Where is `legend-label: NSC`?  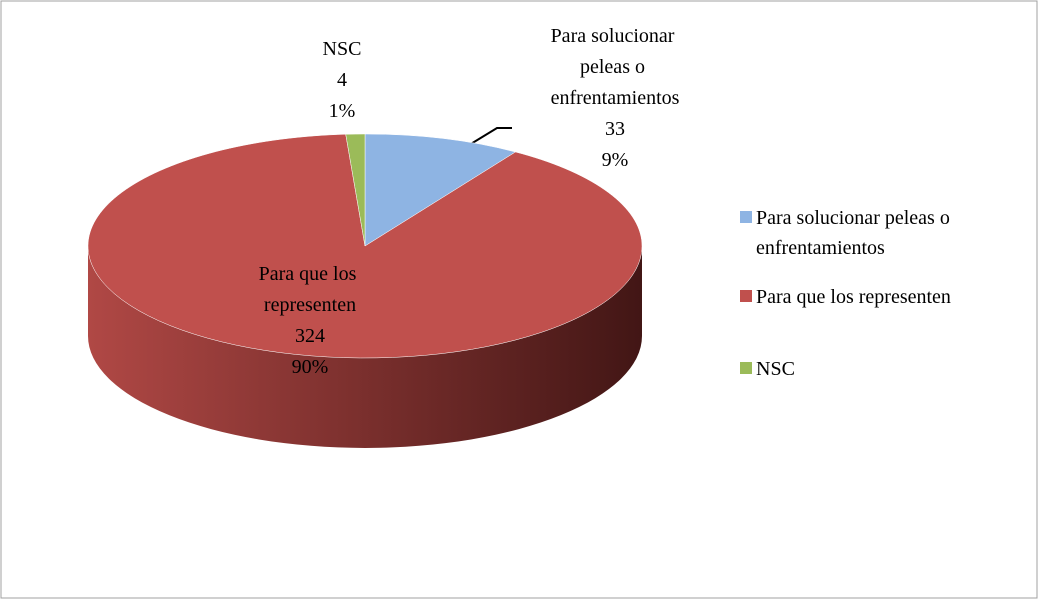 legend-label: NSC is located at coordinates (775, 369).